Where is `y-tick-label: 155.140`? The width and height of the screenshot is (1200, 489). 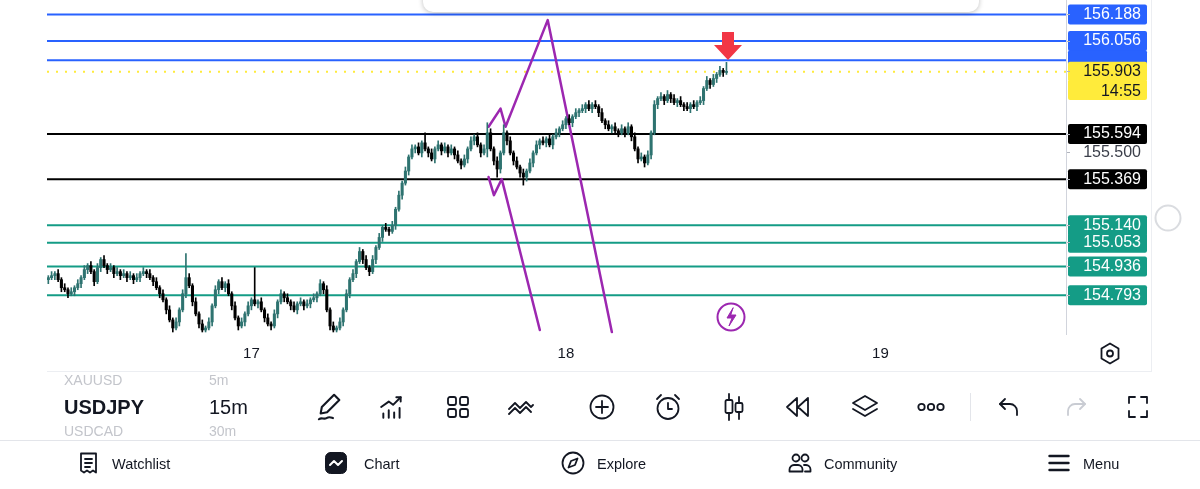 y-tick-label: 155.140 is located at coordinates (1112, 224).